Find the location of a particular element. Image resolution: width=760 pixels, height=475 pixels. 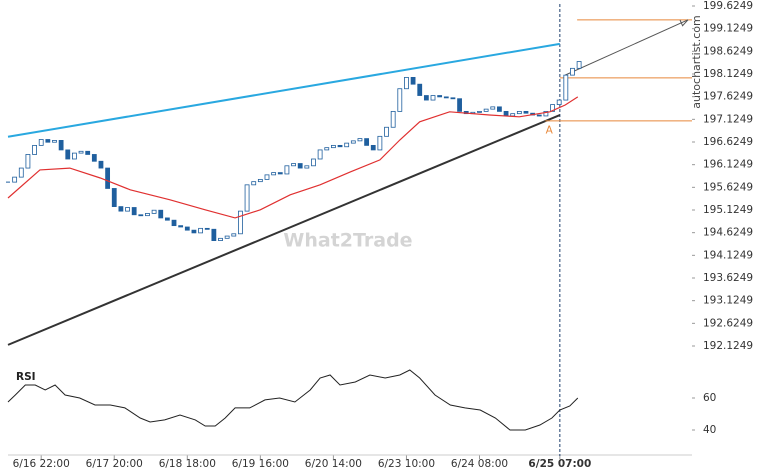

x-tick-label: 6/17 20:00 is located at coordinates (114, 464).